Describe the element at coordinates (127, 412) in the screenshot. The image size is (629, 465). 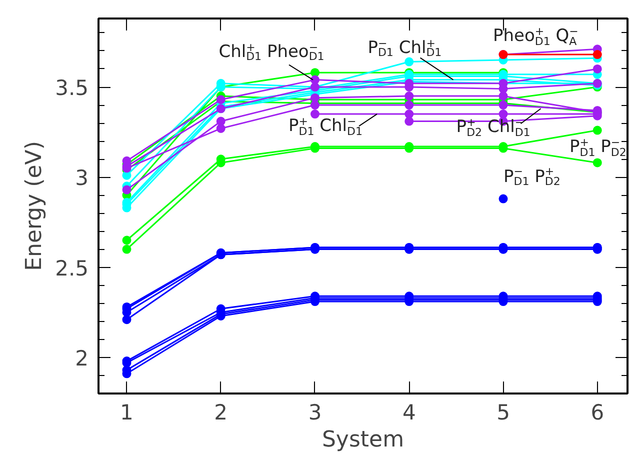
I see `x-tick-label: 1` at that location.